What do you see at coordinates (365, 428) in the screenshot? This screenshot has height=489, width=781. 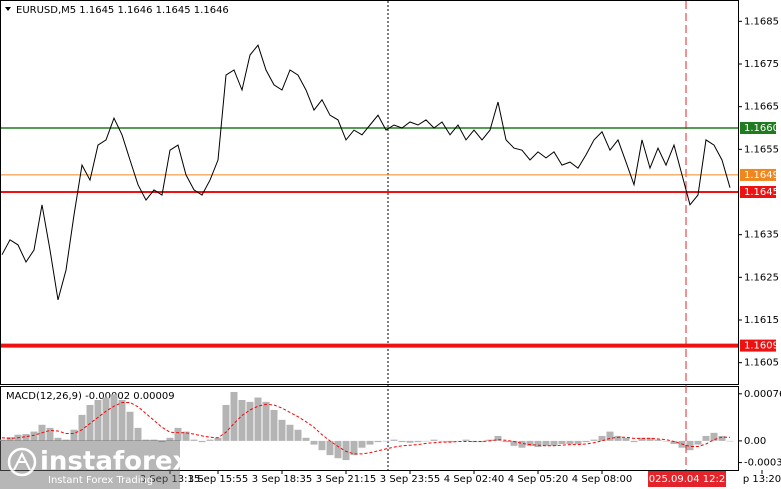 I see `signal-line` at bounding box center [365, 428].